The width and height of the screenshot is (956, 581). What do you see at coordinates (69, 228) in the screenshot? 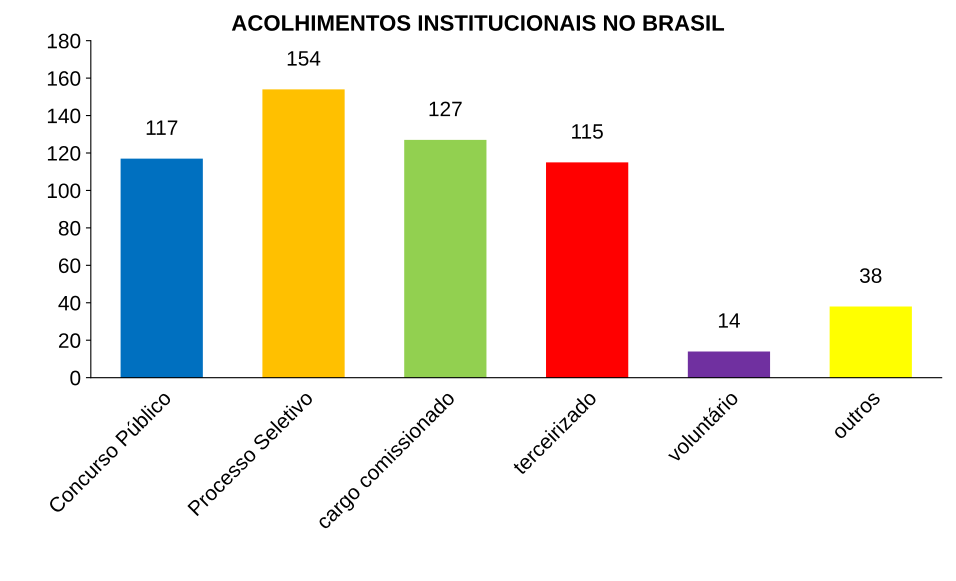
I see `y-tick-label: 80` at bounding box center [69, 228].